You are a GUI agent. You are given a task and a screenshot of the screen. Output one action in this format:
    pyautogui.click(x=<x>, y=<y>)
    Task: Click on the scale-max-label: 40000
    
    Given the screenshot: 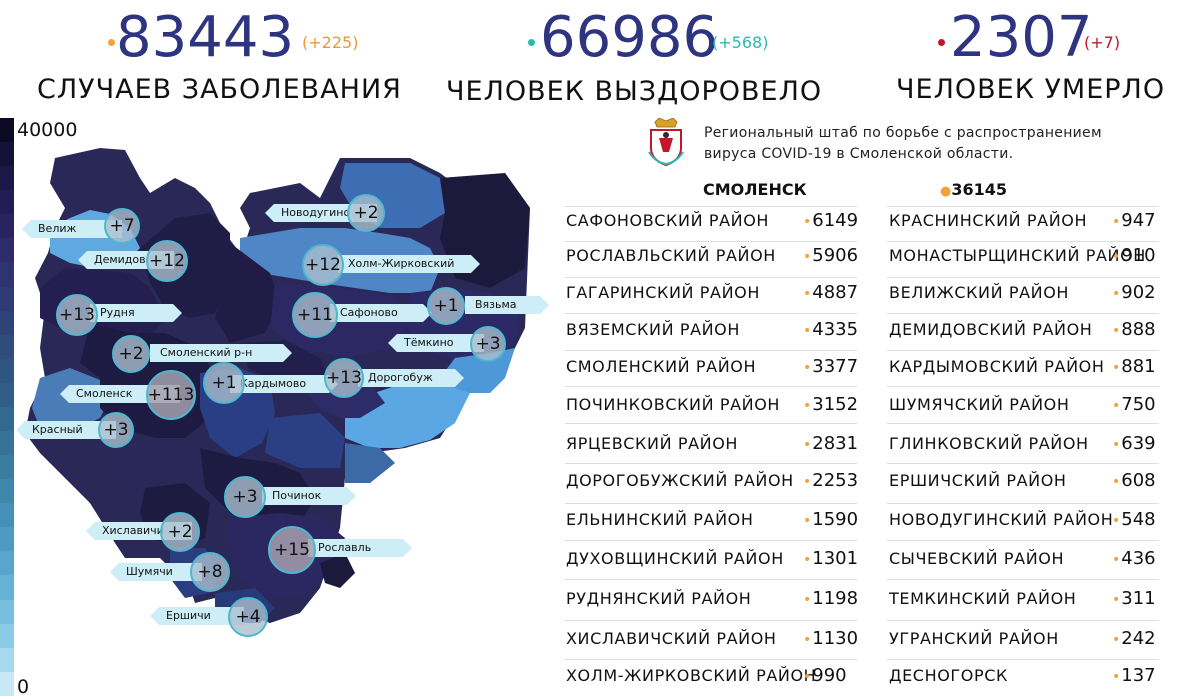 What is the action you would take?
    pyautogui.click(x=47, y=130)
    